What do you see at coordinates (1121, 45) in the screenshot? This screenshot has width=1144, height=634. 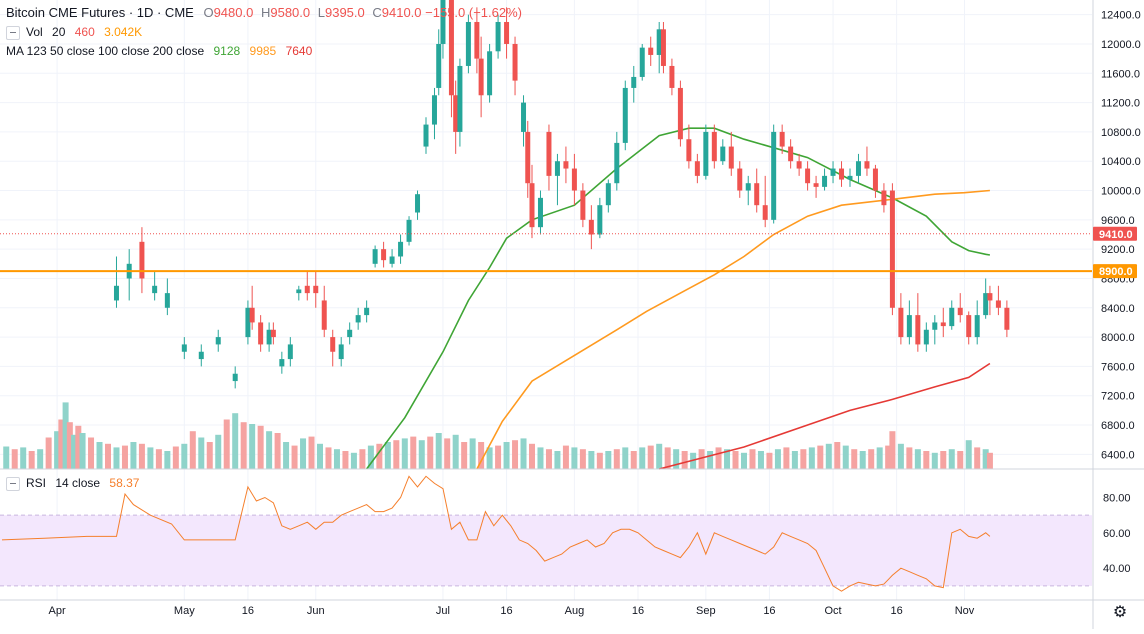 I see `price-tick-label: 12000.0` at bounding box center [1121, 45].